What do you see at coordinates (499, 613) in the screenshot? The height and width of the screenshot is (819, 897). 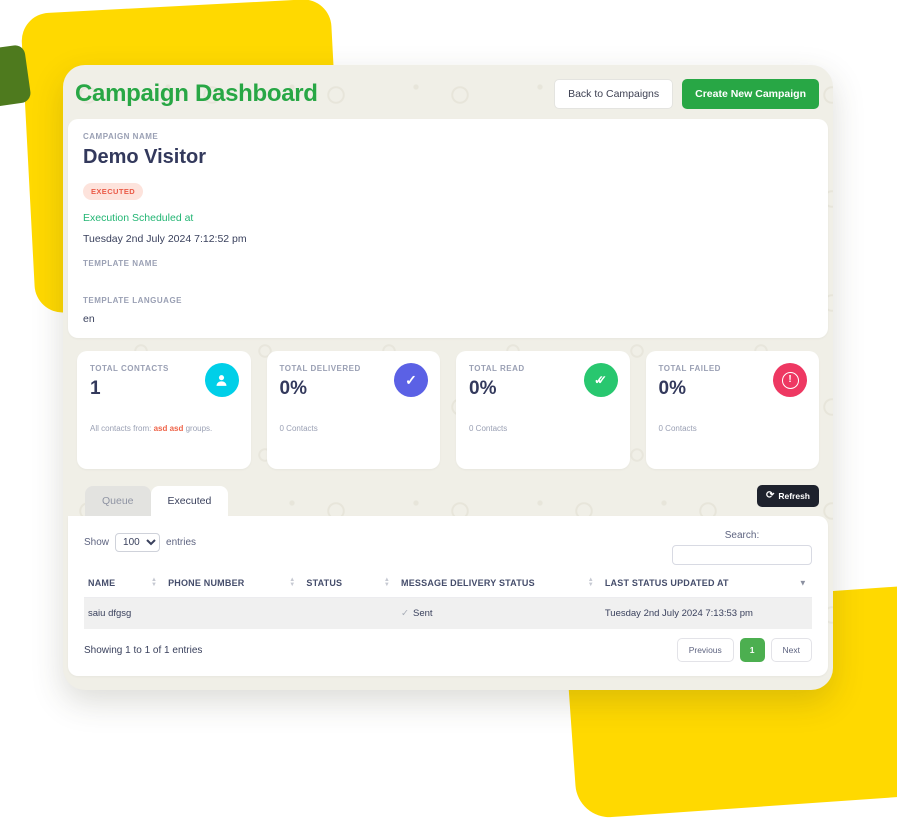 I see `cell-delivery-status: ✓ Sent` at bounding box center [499, 613].